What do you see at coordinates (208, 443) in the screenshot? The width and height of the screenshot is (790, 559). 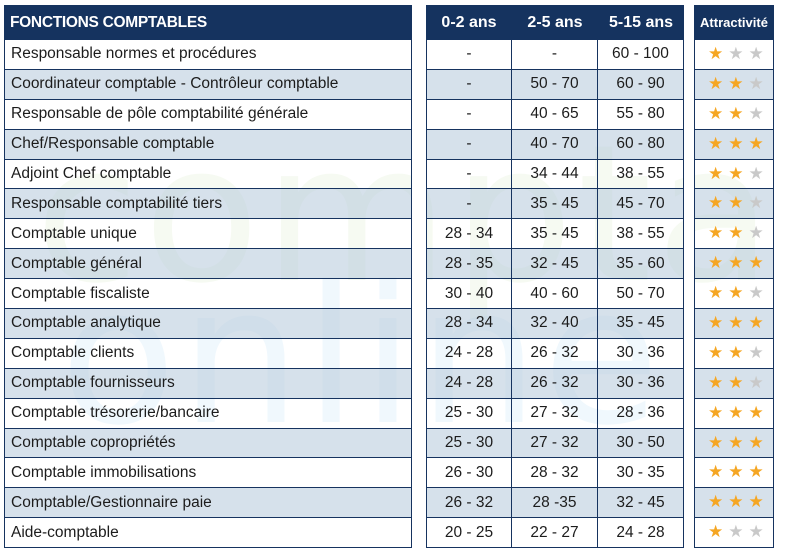 I see `function-name: Comptable copropriétés` at bounding box center [208, 443].